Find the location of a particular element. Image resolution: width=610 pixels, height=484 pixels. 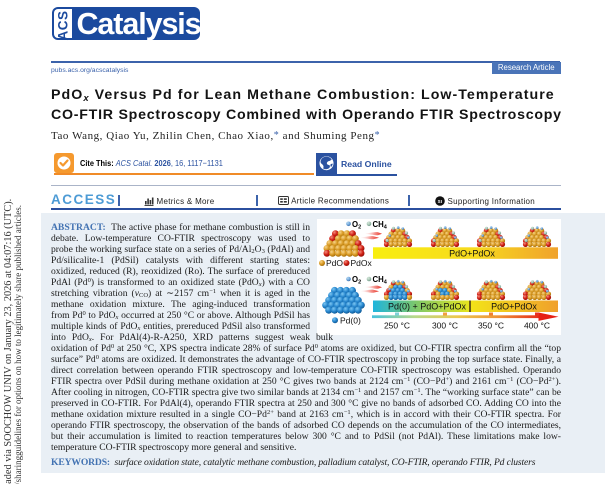

svg-text: PdOx is located at coordinates (362, 263).